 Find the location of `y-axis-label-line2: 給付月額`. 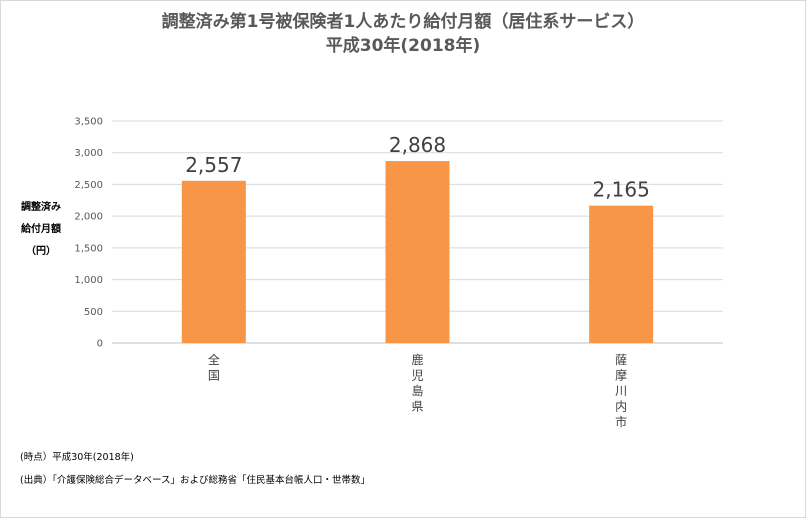

y-axis-label-line2: 給付月額 is located at coordinates (41, 229).